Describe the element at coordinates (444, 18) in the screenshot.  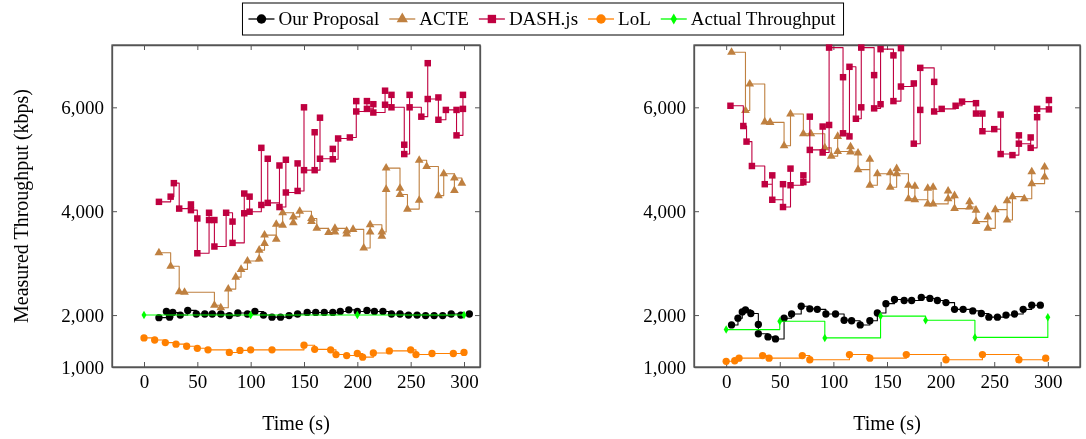
I see `legend-label: ACTE` at that location.